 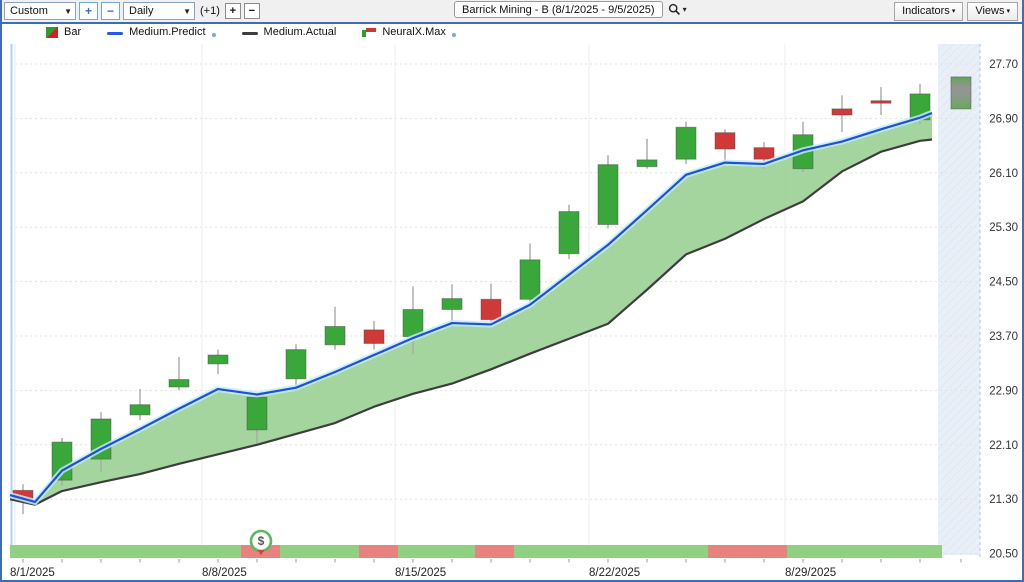 I want to click on indicators-button-label: Indicators, so click(x=926, y=11).